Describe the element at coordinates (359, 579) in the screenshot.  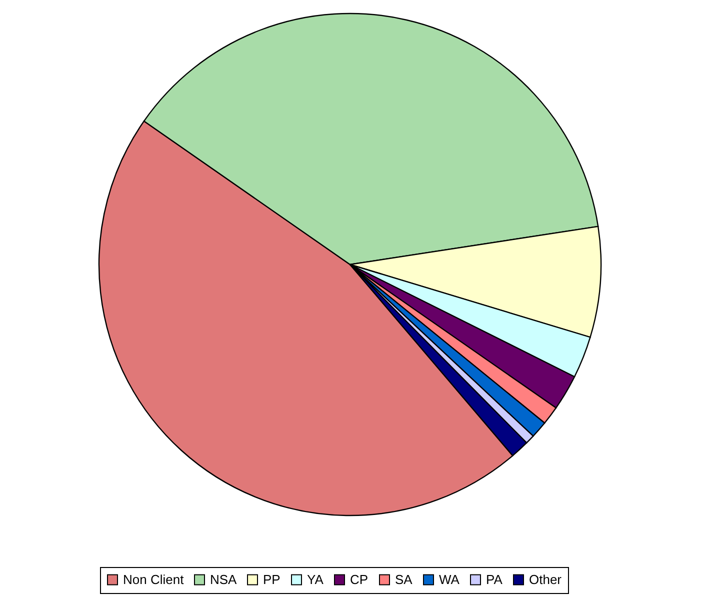
I see `legend-label: CP` at that location.